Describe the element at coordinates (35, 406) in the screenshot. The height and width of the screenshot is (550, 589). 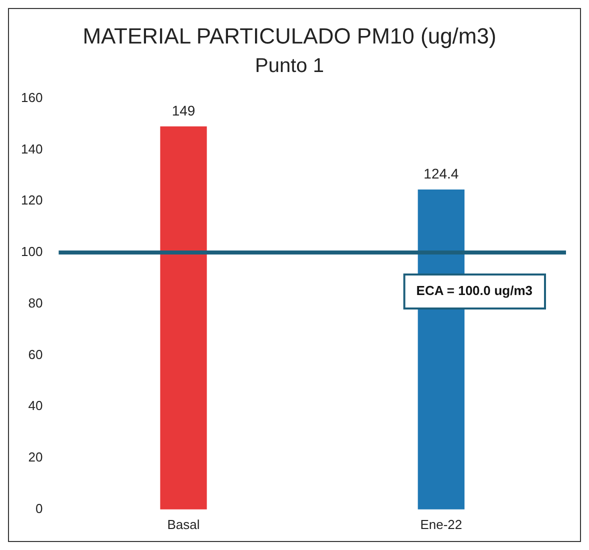
I see `y-tick-label: 40` at that location.